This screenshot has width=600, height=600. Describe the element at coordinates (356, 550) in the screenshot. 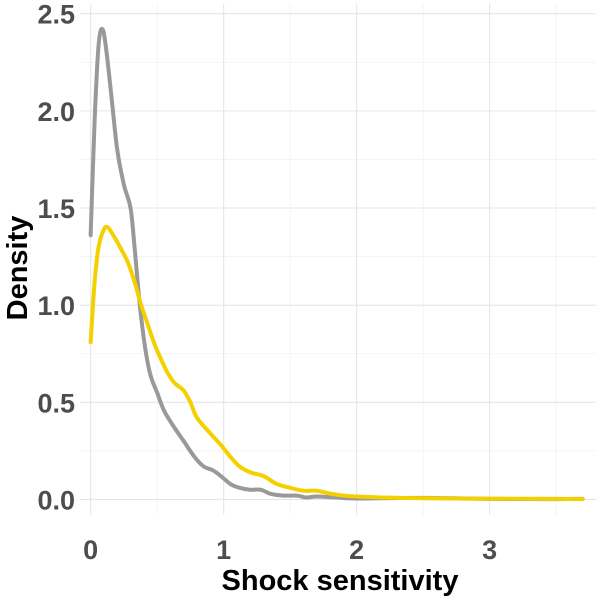

I see `x-tick-label: 2` at that location.